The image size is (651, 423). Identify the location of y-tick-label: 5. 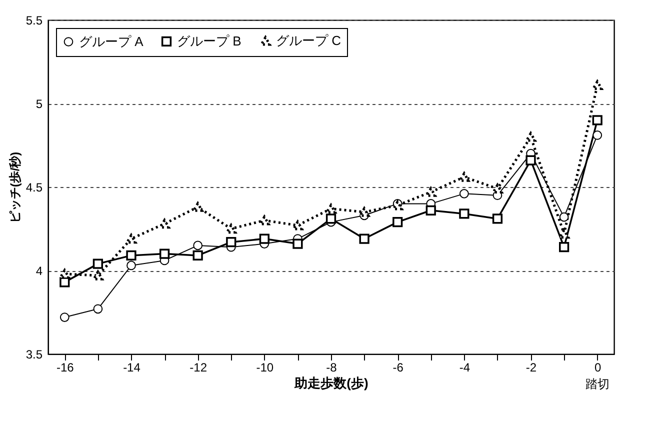
(39, 104).